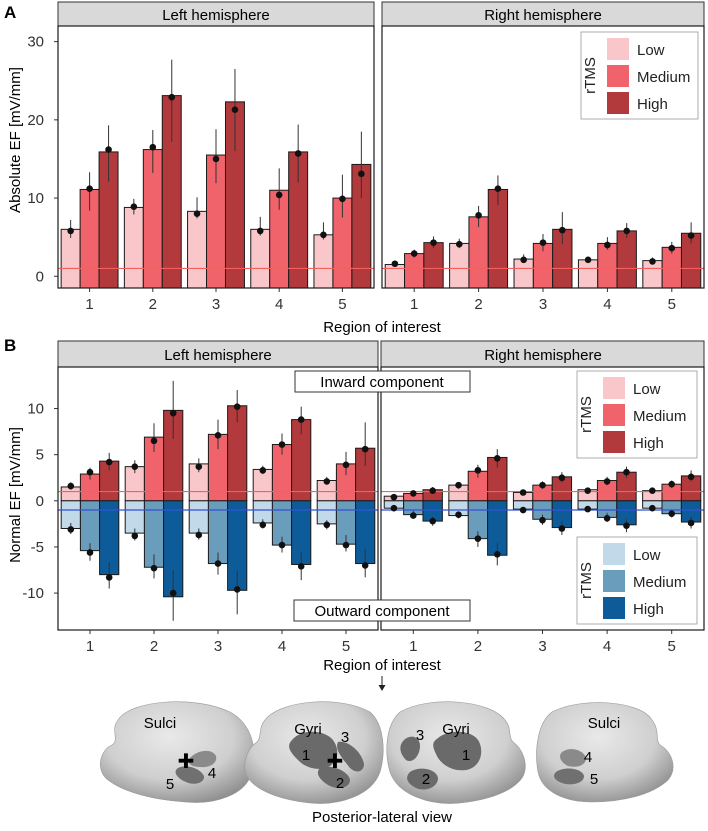  What do you see at coordinates (605, 752) in the screenshot?
I see `brain-view-4: Sulci 4 5` at bounding box center [605, 752].